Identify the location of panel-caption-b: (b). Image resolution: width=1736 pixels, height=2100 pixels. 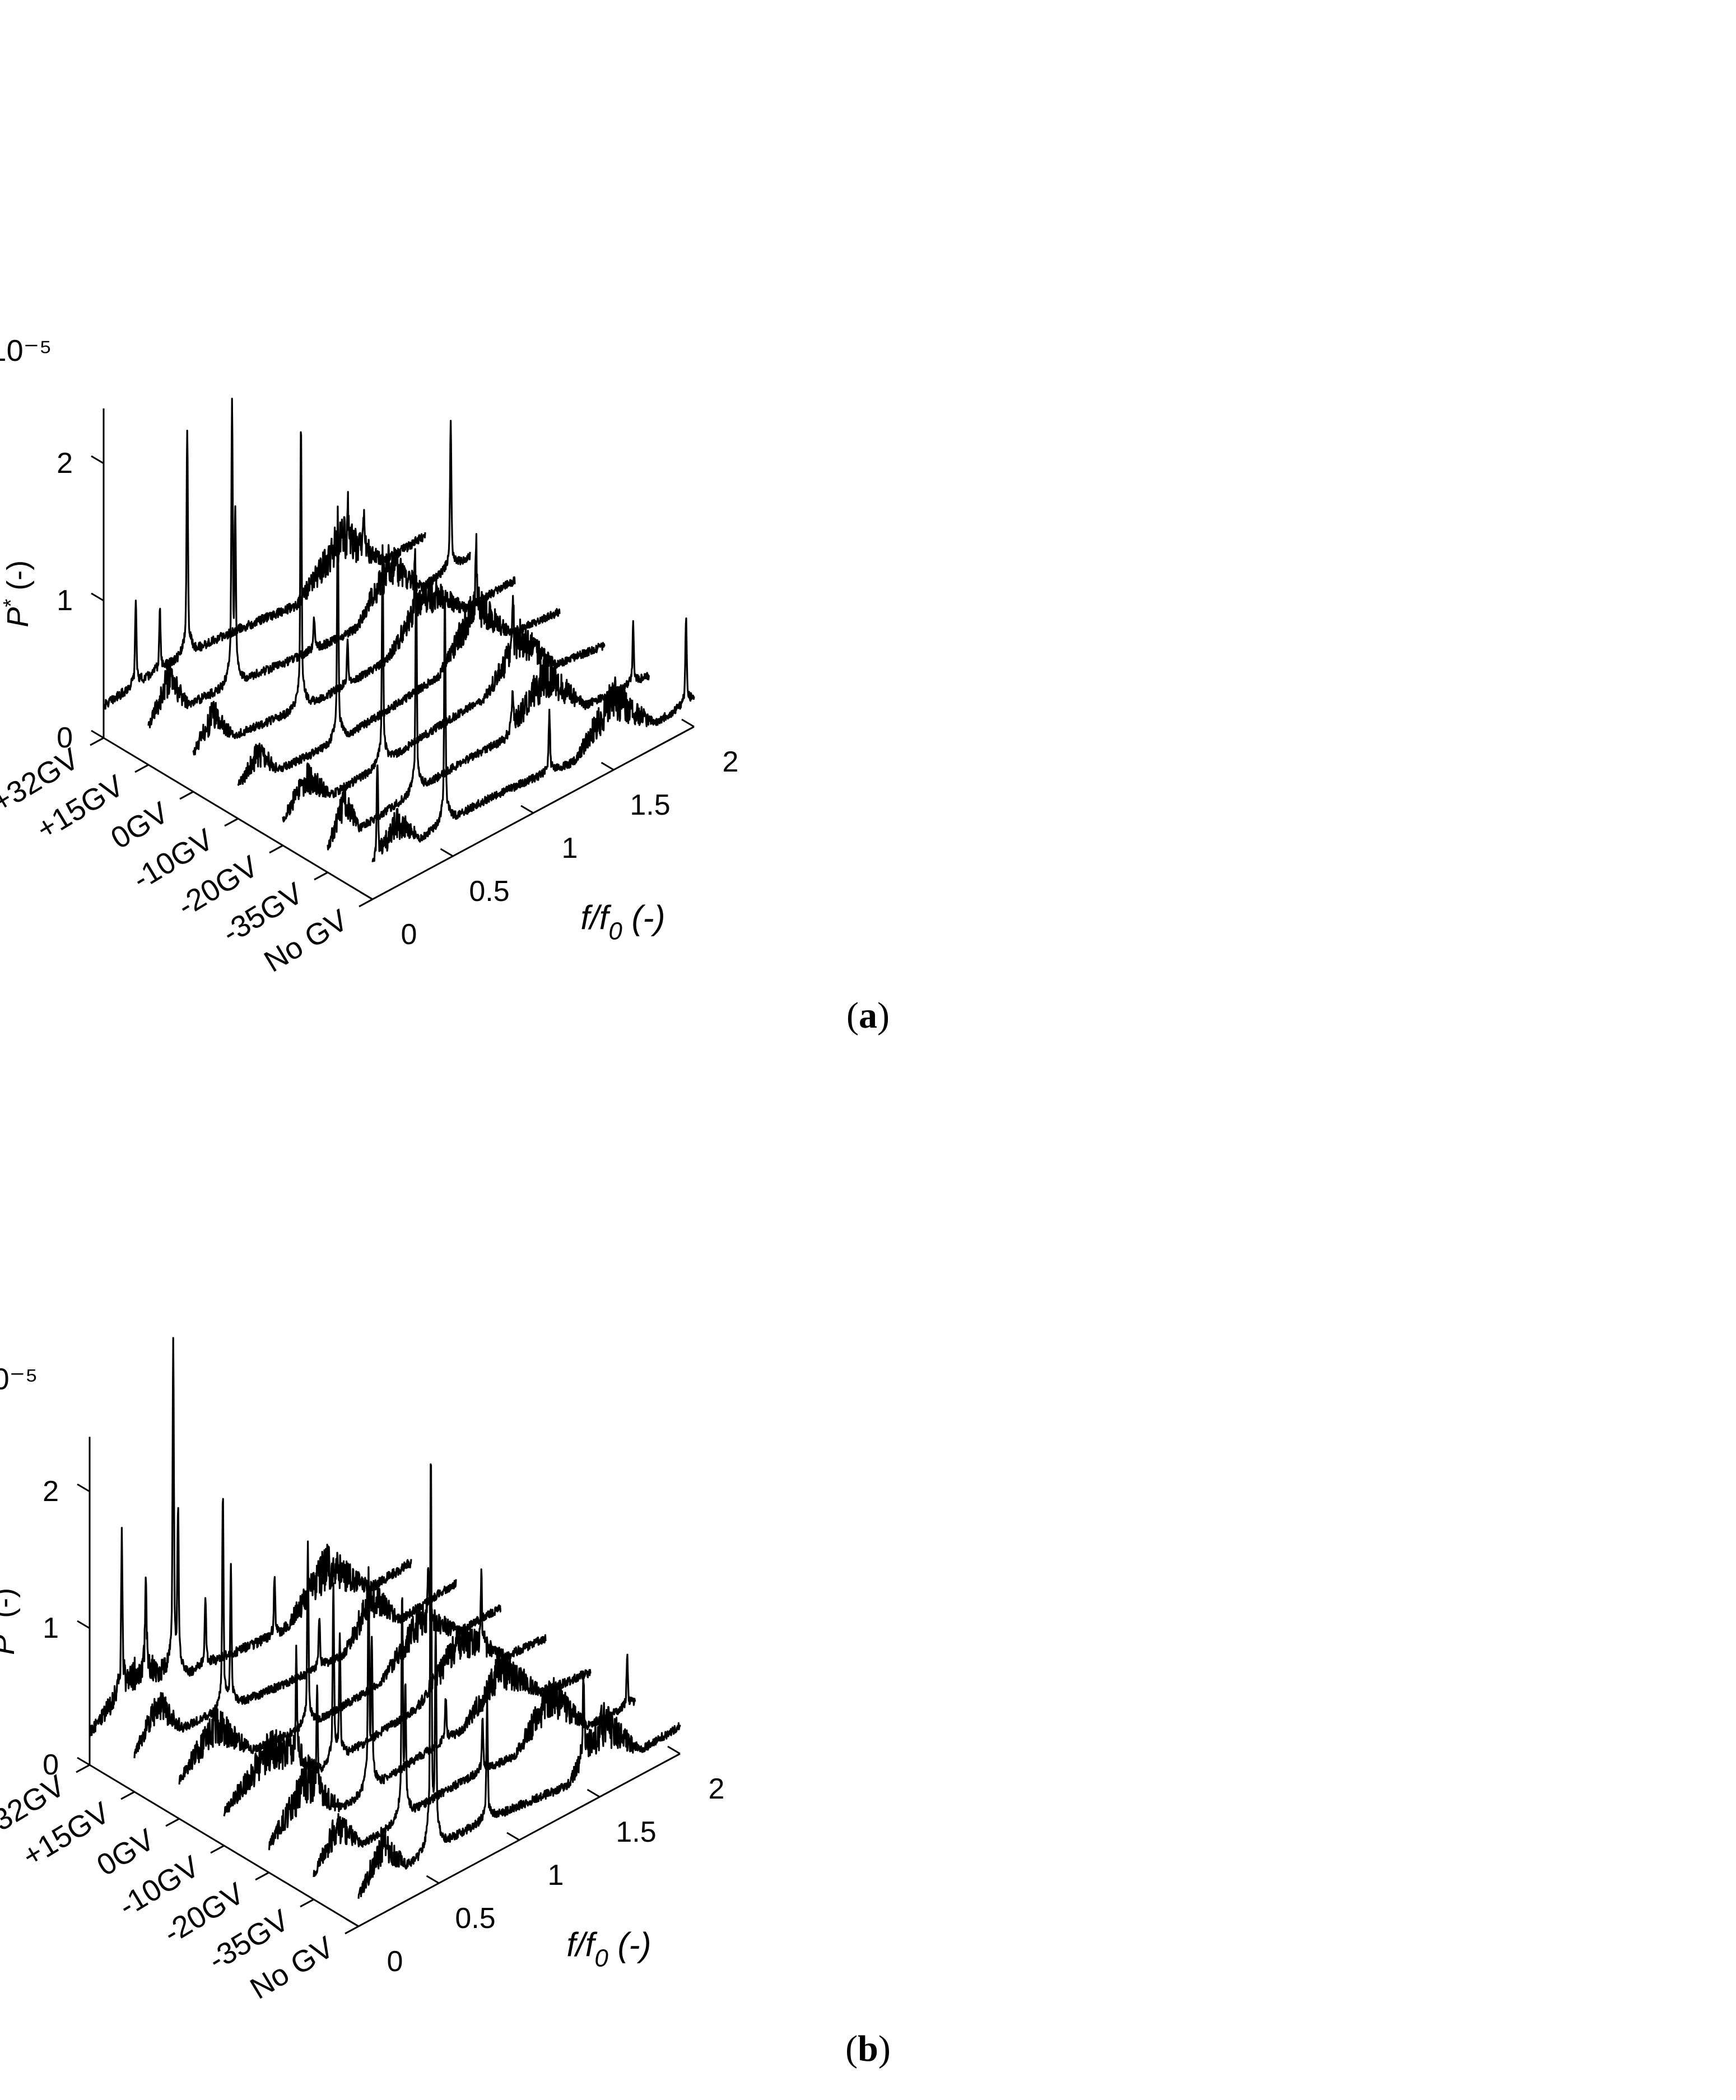
(868, 2049).